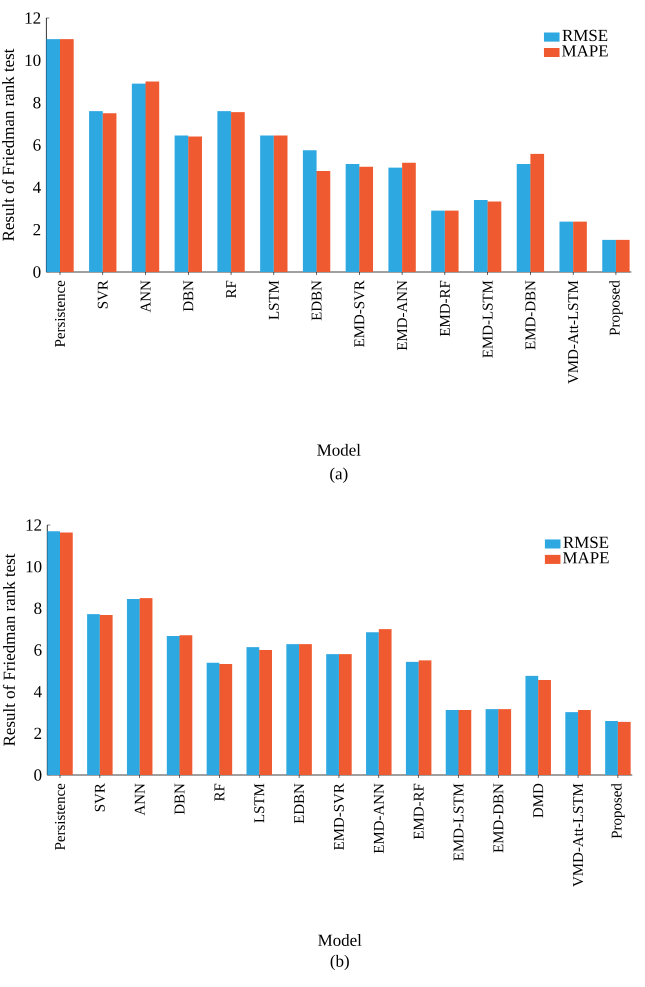  Describe the element at coordinates (273, 300) in the screenshot. I see `x-tick-label: LSTM` at that location.